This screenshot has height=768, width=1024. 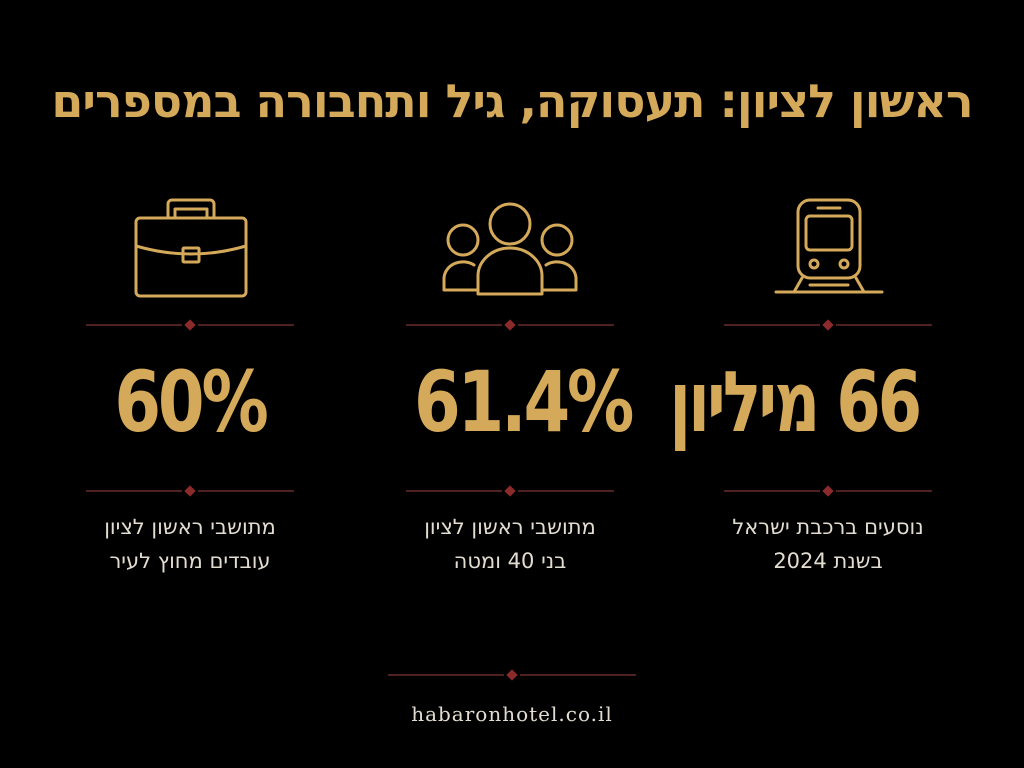 I want to click on stat-description: נוסעים ברכבת ישראל בשנת 2024, so click(x=828, y=544).